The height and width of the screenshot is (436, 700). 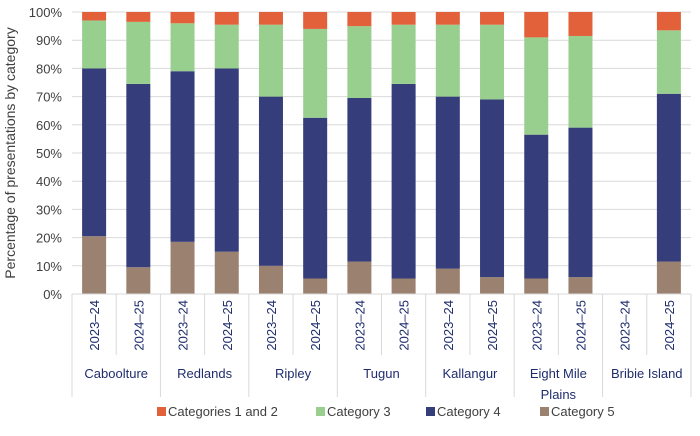 I want to click on legend-item: Category 5, so click(x=577, y=411).